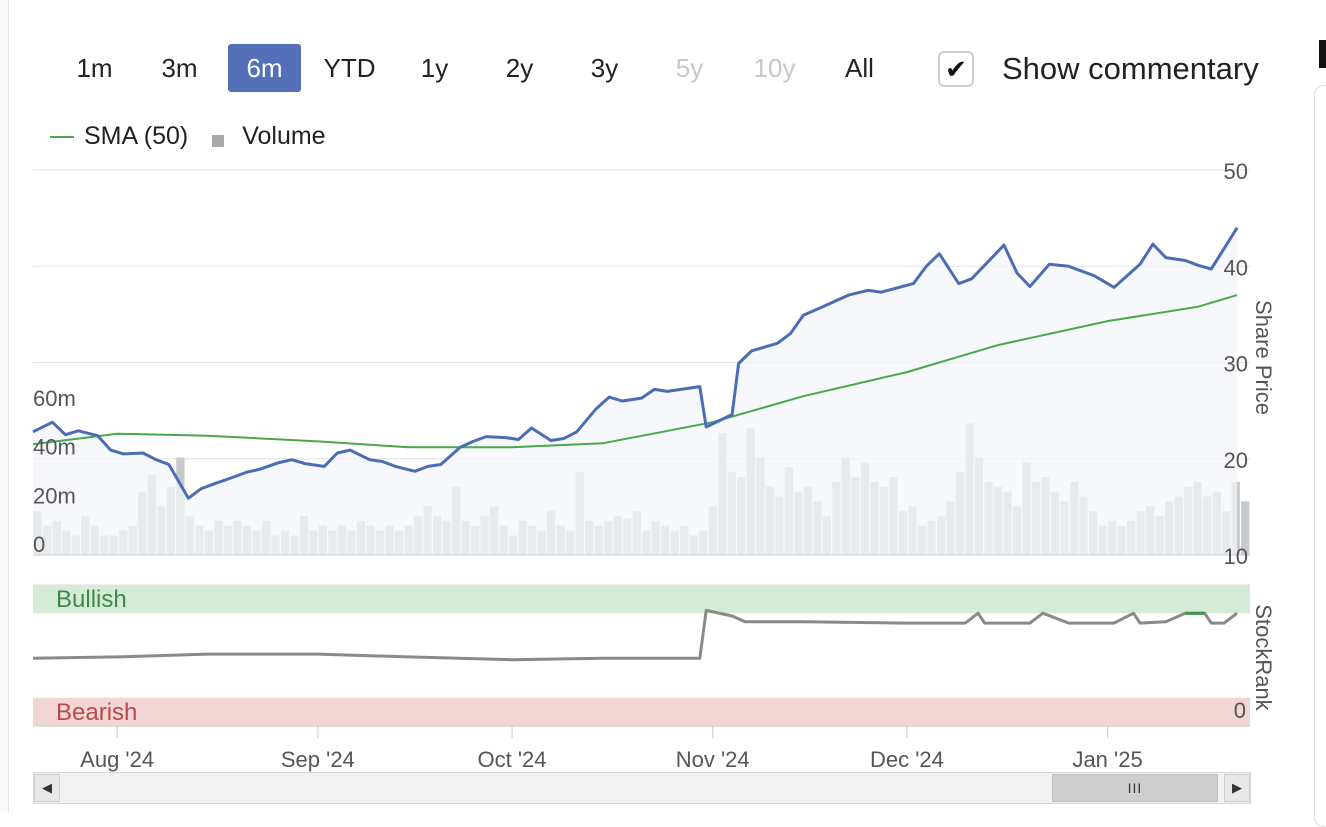 This screenshot has width=1326, height=827. I want to click on volume-axis-tick-label: 40m, so click(54, 447).